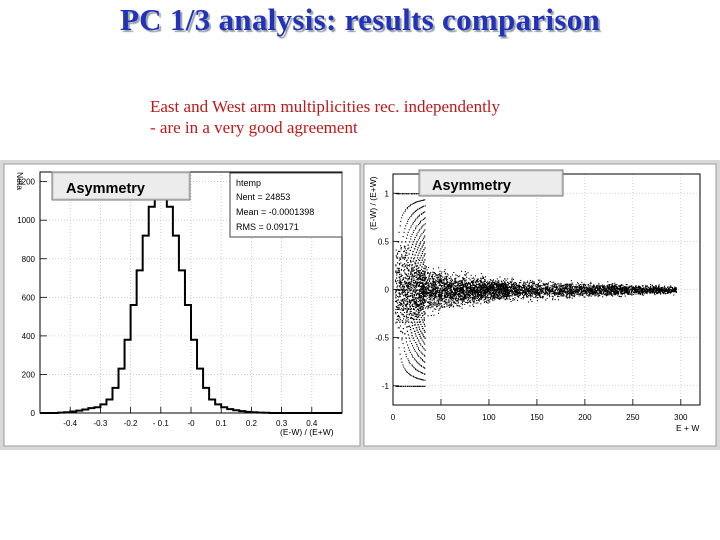  I want to click on histogram-y-tick-label: 600, so click(29, 297).